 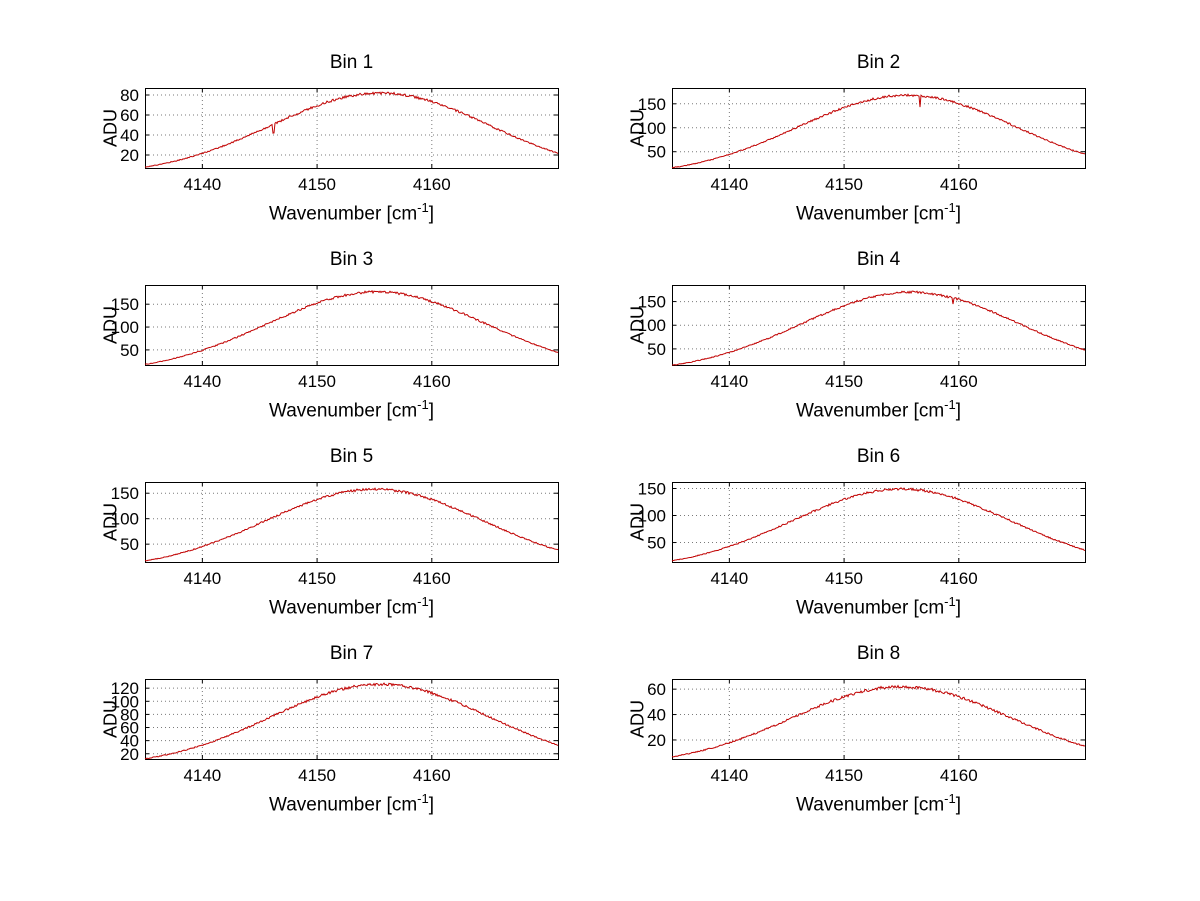 What do you see at coordinates (125, 688) in the screenshot?
I see `y-tick-label: 120` at bounding box center [125, 688].